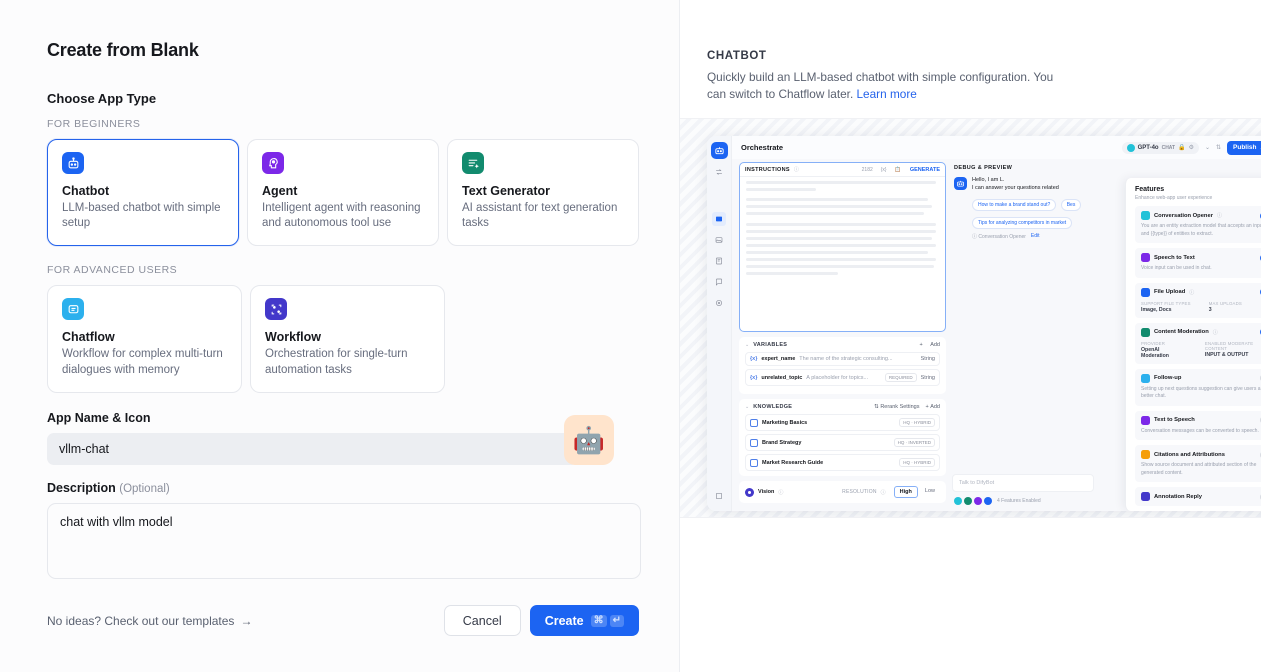 The image size is (1261, 672). Describe the element at coordinates (719, 282) in the screenshot. I see `annotation-icon` at that location.